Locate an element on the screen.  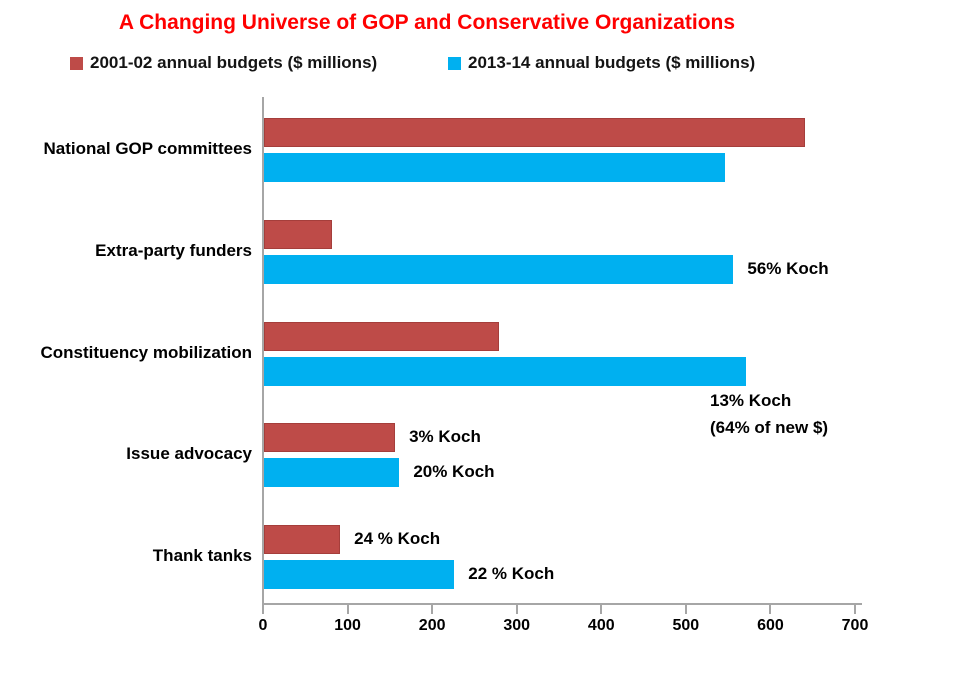
x-axis-tick-label: 300 is located at coordinates (517, 625).